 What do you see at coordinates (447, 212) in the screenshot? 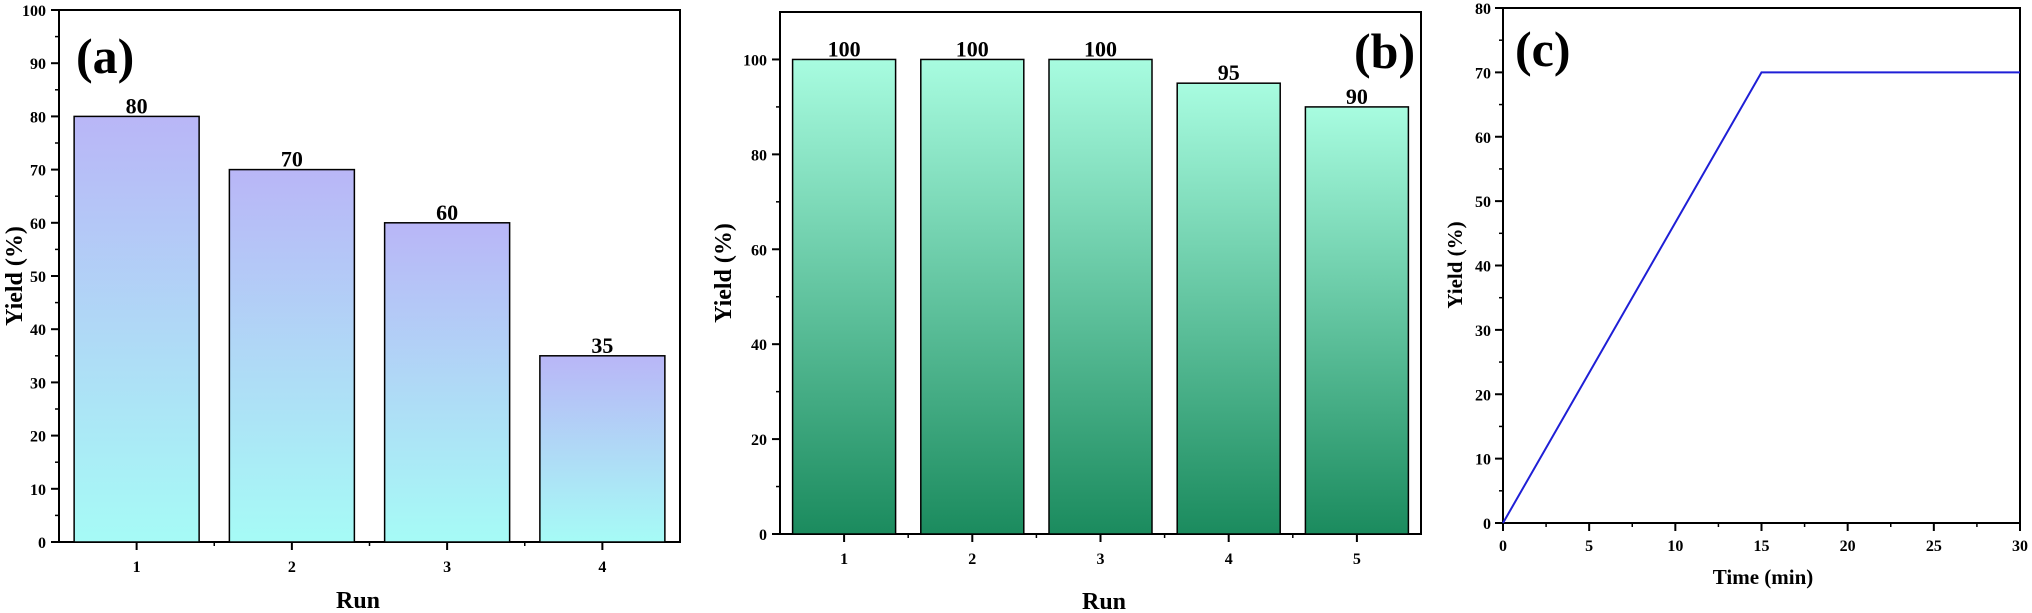
I see `bar-value-label: 60` at bounding box center [447, 212].